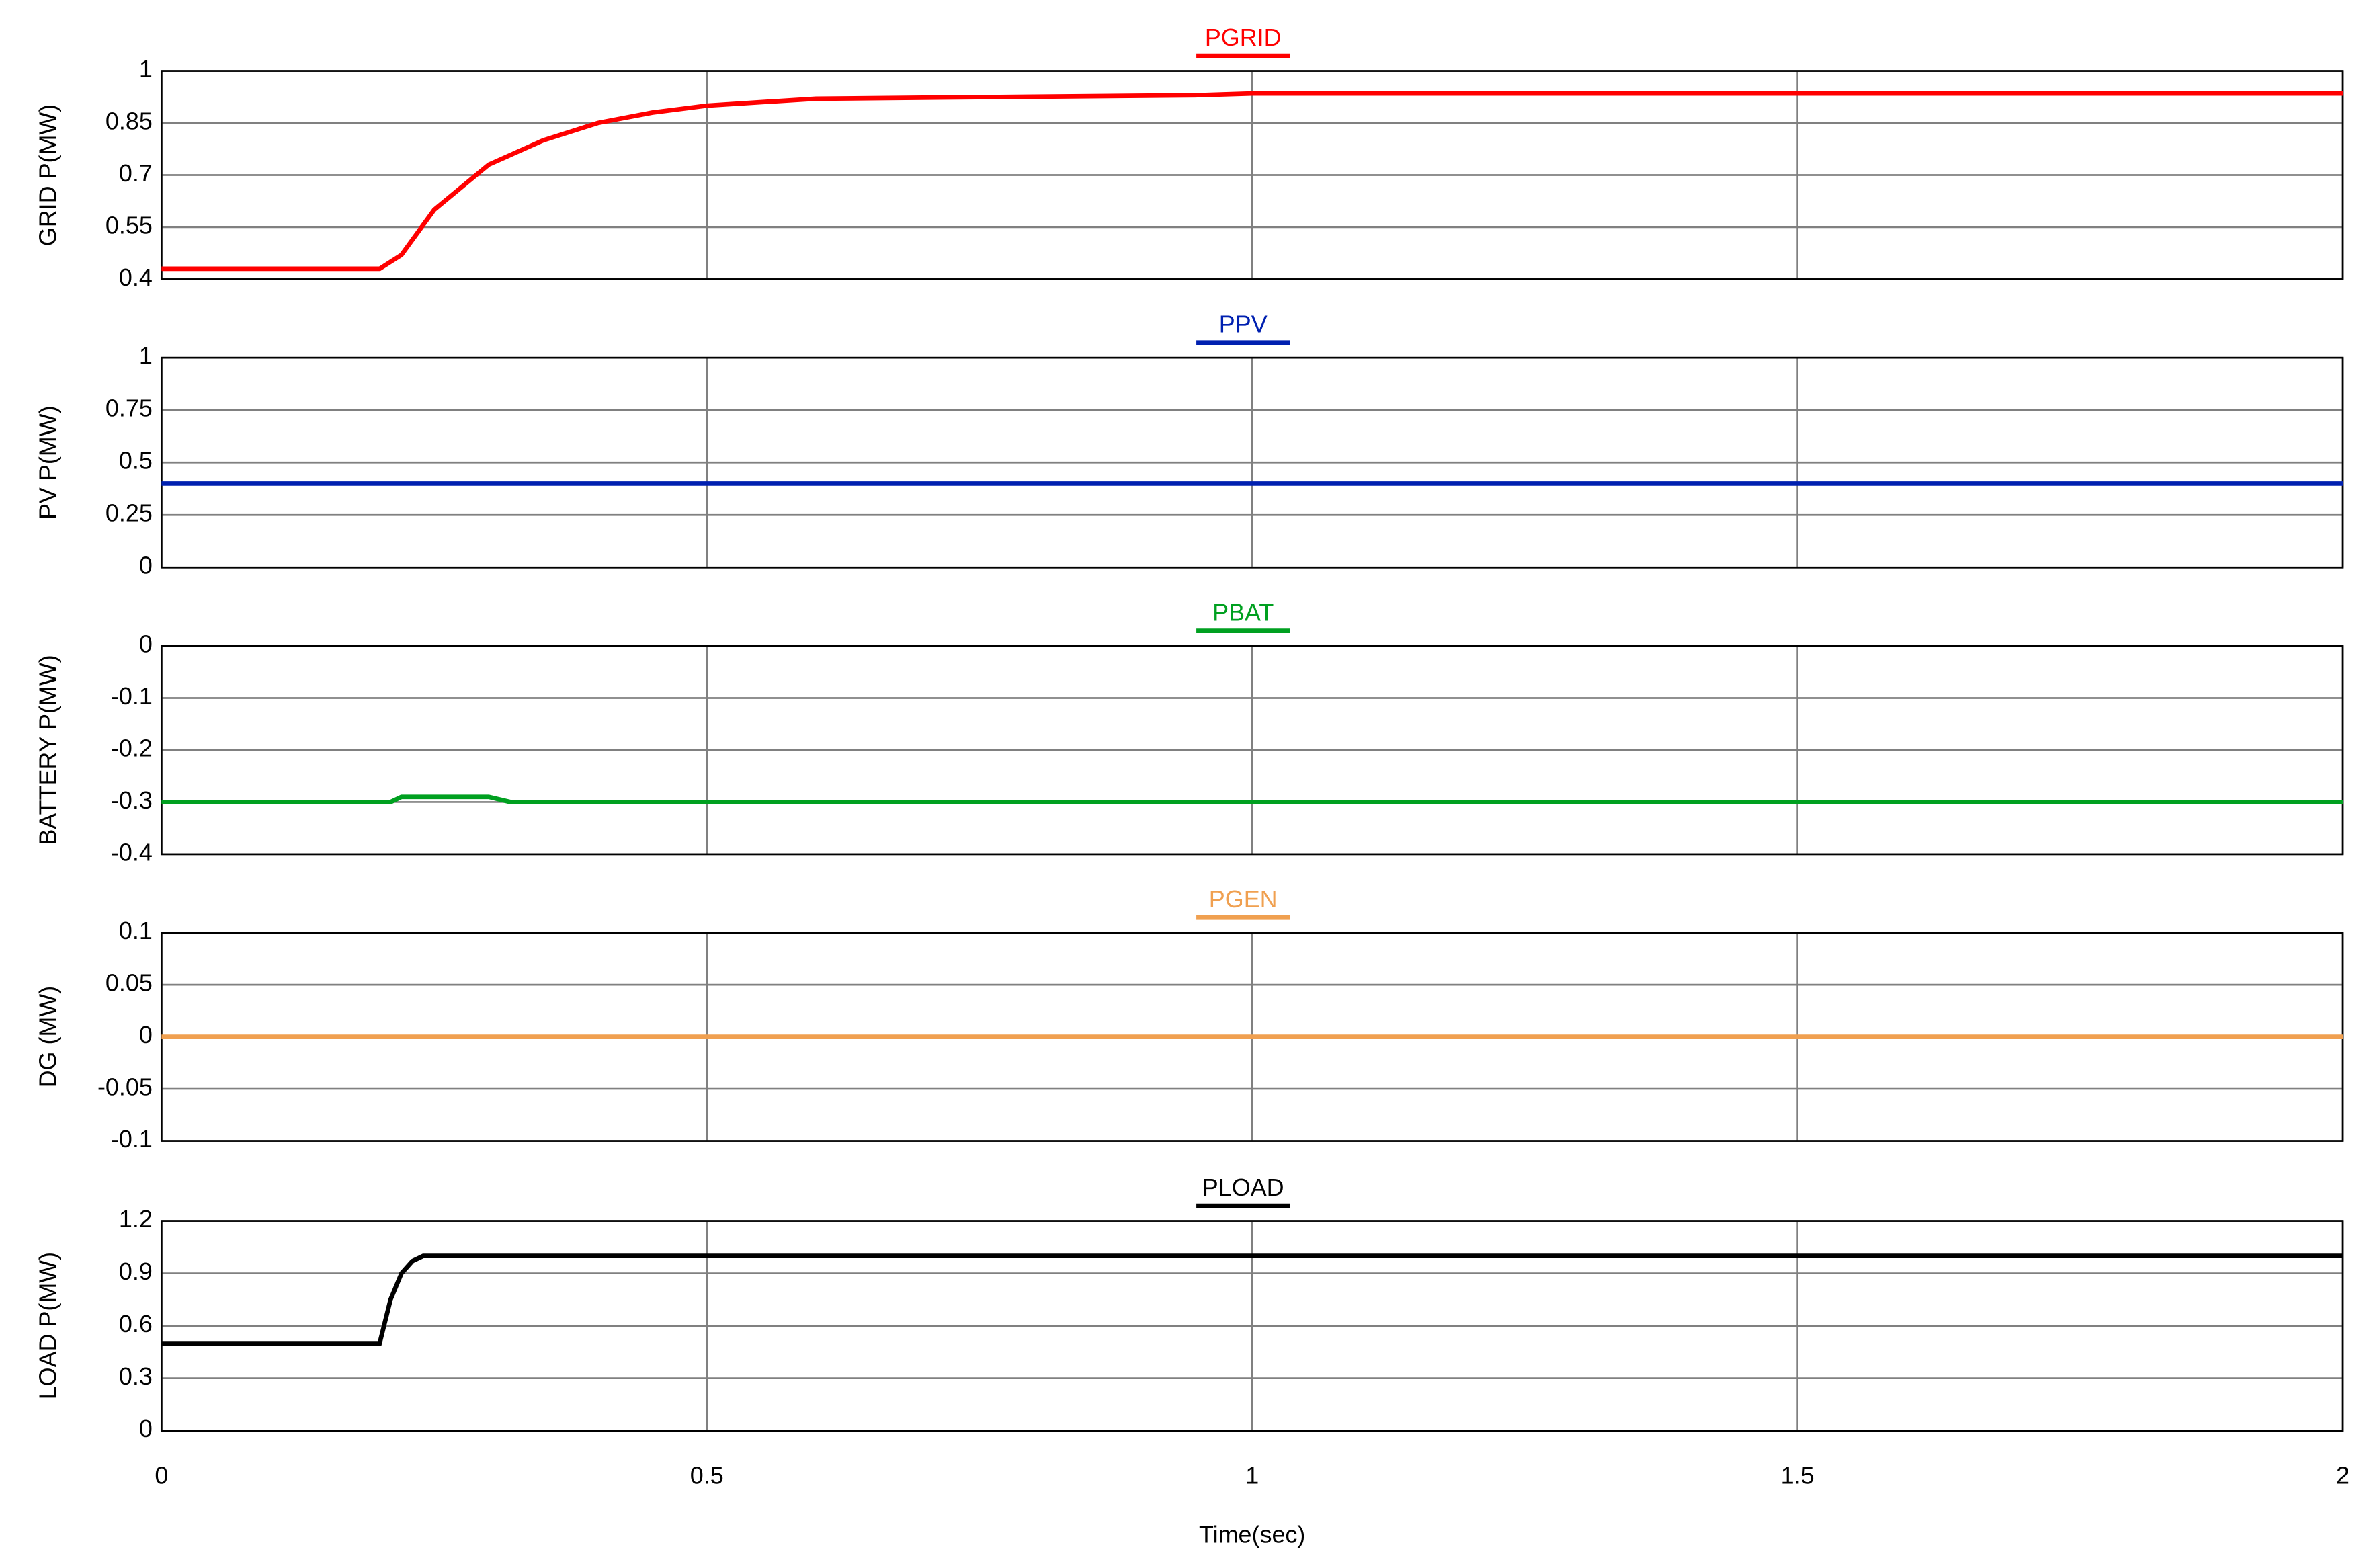  What do you see at coordinates (48, 463) in the screenshot?
I see `y-axis-label: PV P(MW)` at bounding box center [48, 463].